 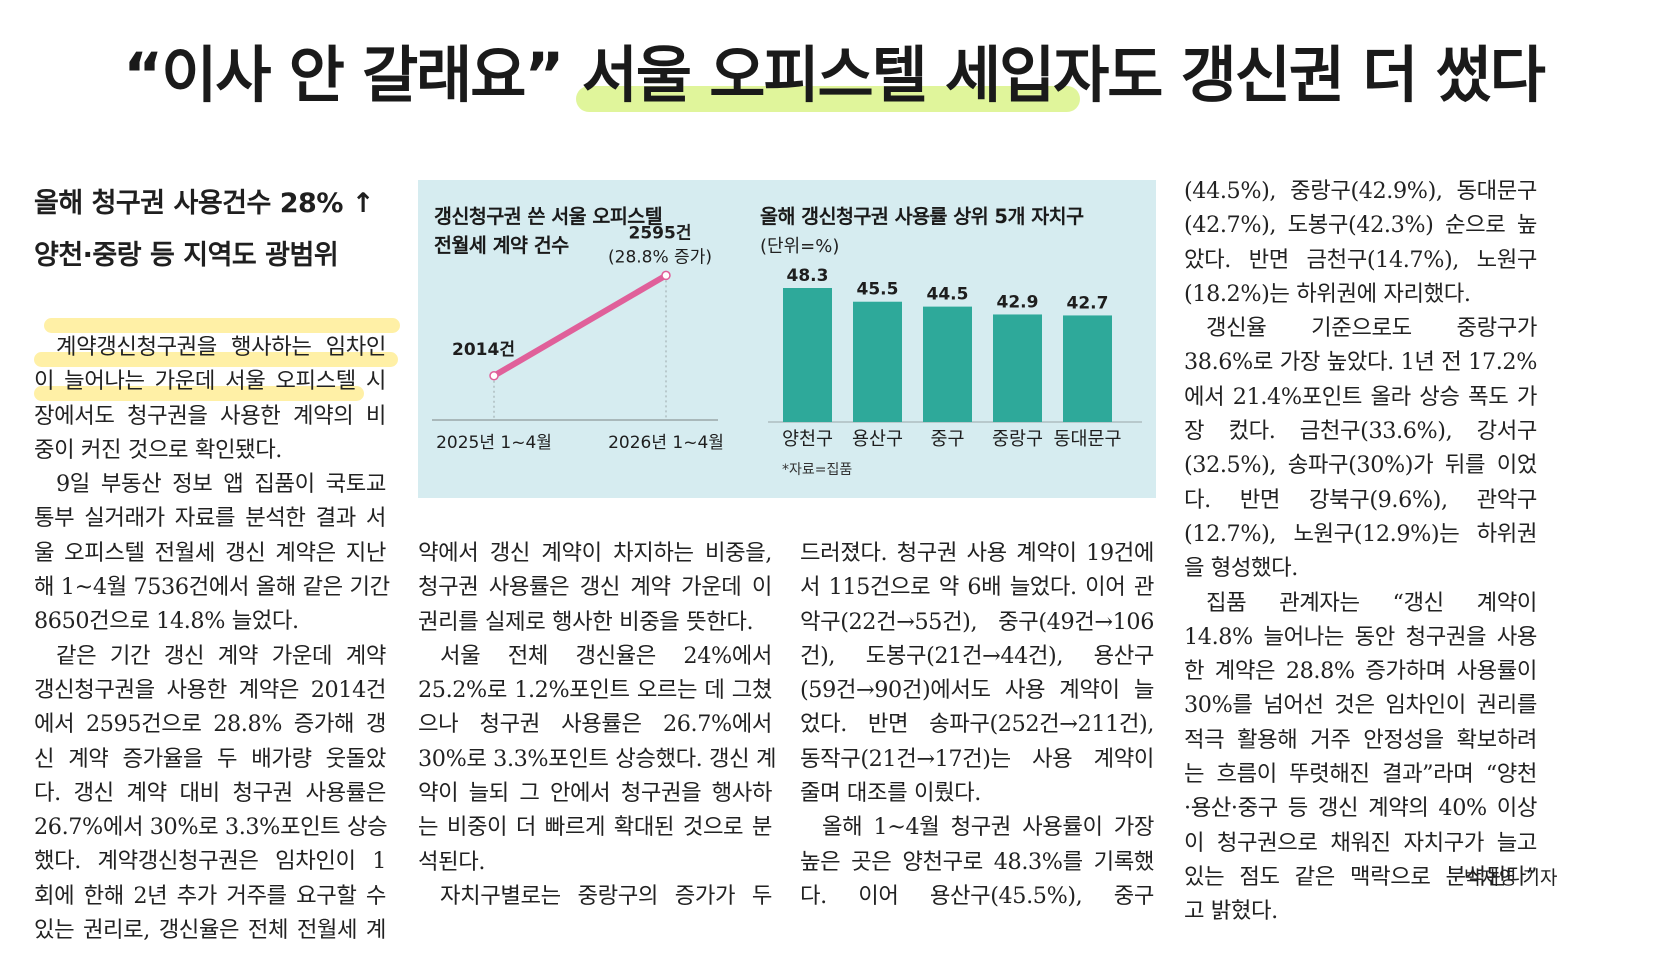 I want to click on text-line: 장 컸다. 금천구(33.6%), 강서구, so click(x=1360, y=431).